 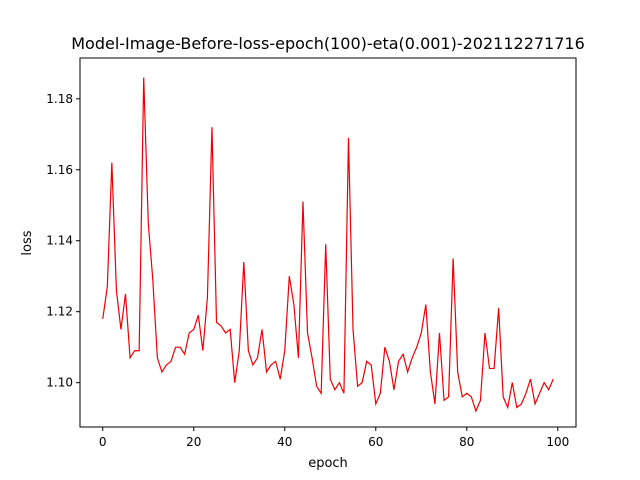 What do you see at coordinates (27, 242) in the screenshot?
I see `y-axis-label: loss` at bounding box center [27, 242].